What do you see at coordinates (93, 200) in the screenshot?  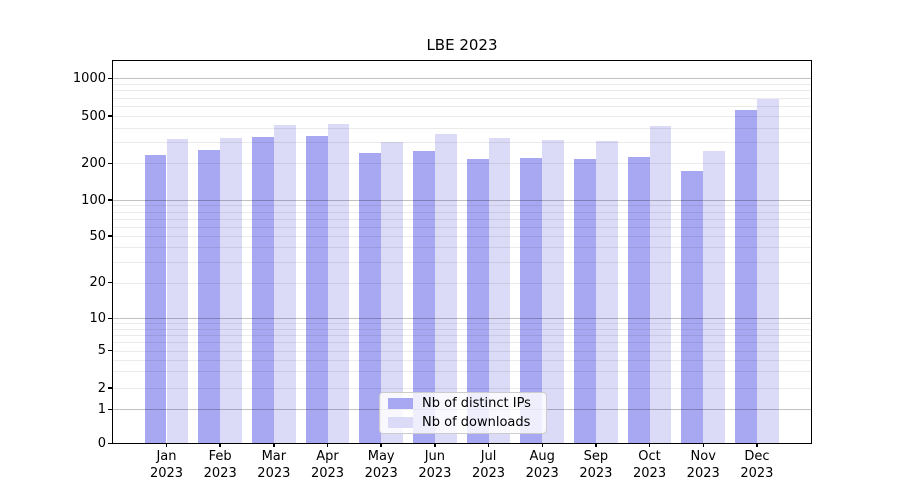 I see `y-tick-label: 100` at bounding box center [93, 200].